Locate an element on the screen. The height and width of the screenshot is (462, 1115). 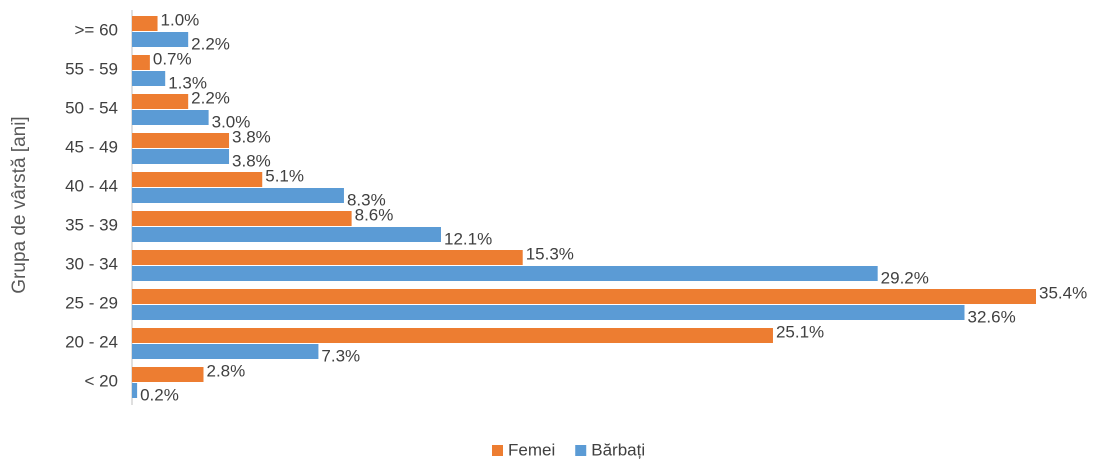
data-label: 3.0% is located at coordinates (231, 121).